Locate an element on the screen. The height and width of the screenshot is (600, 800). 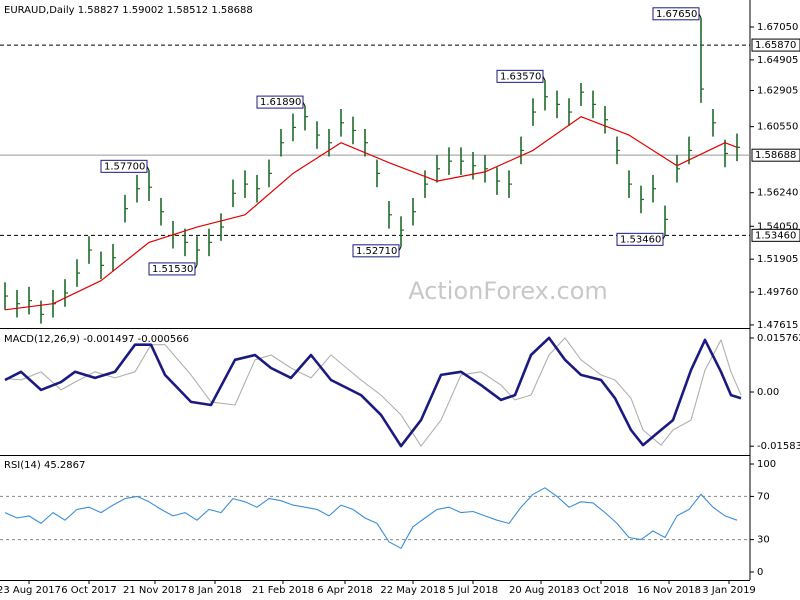
x-tick-label: 21 Feb 2018 is located at coordinates (283, 590).